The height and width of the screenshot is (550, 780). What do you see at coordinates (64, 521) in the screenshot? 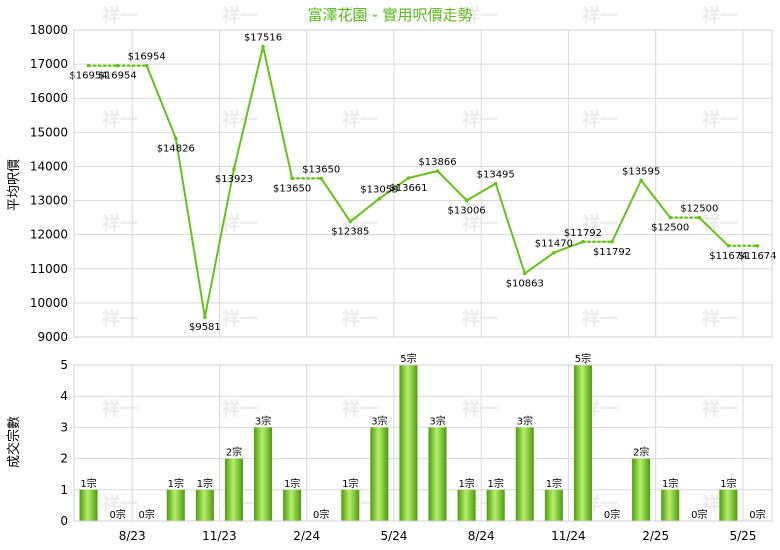
I see `count-y-tick-label: 0` at bounding box center [64, 521].